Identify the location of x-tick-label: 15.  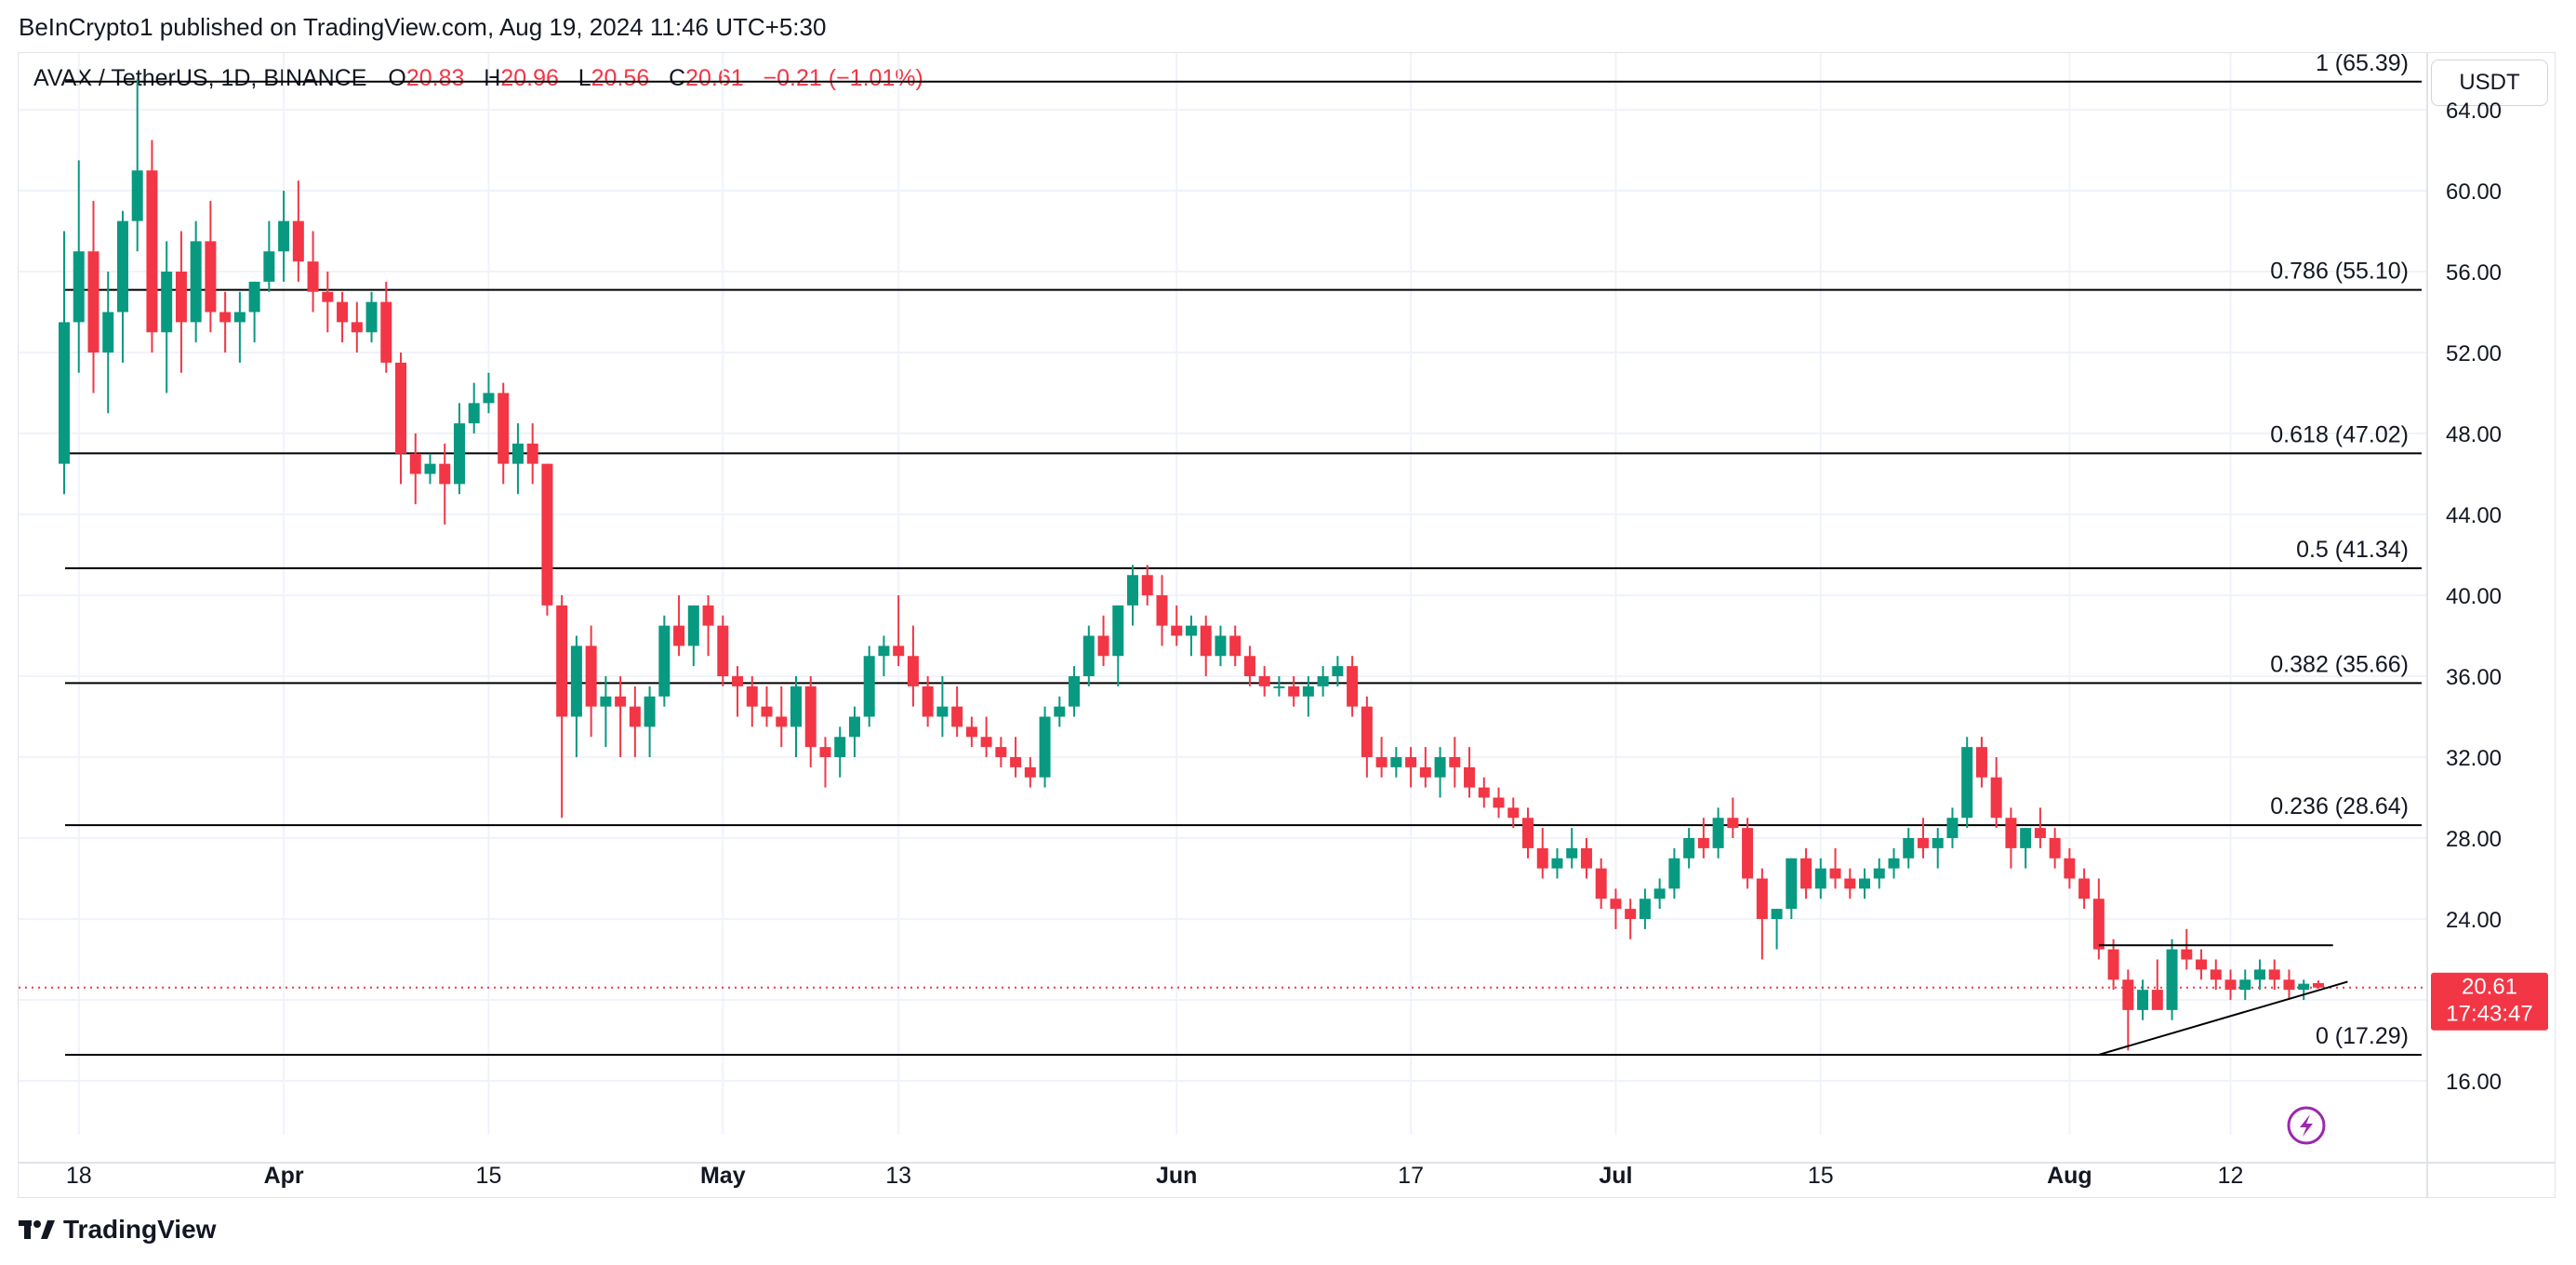
(1821, 1176).